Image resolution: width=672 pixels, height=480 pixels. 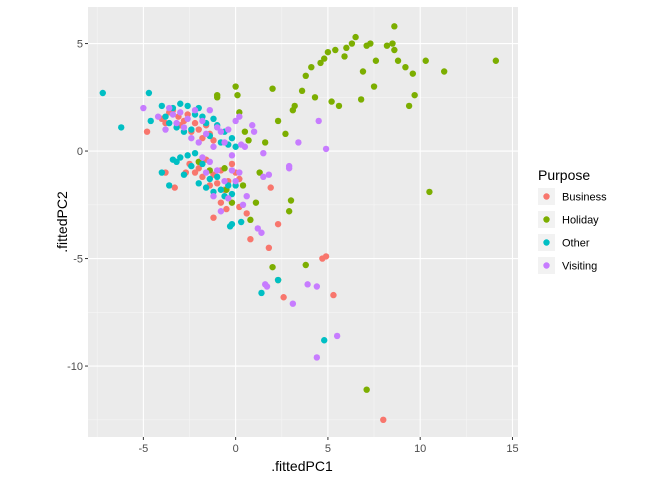 What do you see at coordinates (80, 45) in the screenshot?
I see `y-tick-label: 5` at bounding box center [80, 45].